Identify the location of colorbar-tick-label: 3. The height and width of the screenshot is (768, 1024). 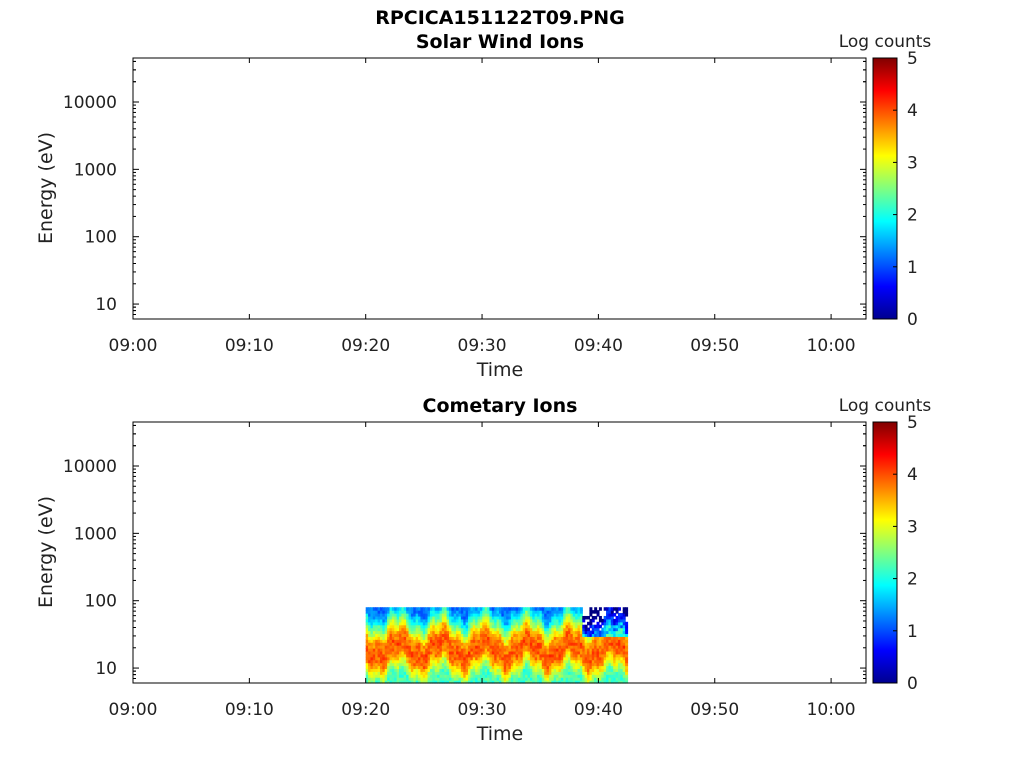
(912, 163).